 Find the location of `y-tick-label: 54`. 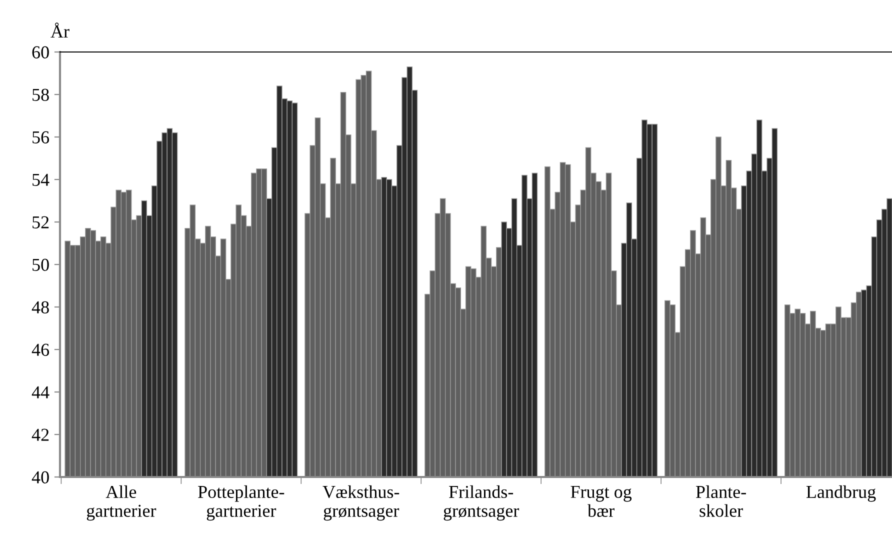

y-tick-label: 54 is located at coordinates (41, 180).